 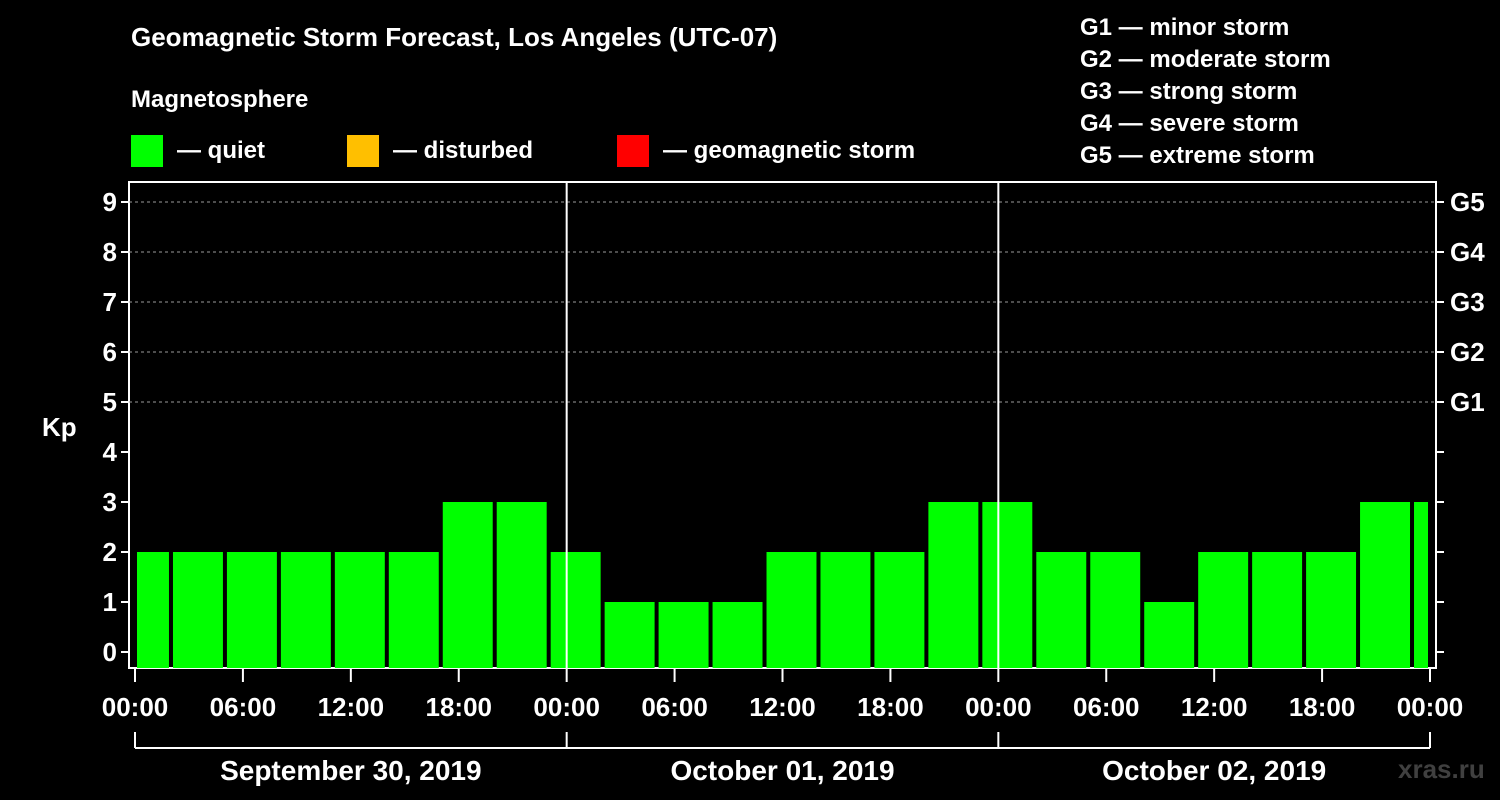 I want to click on legend-quiet: — quiet, so click(x=198, y=151).